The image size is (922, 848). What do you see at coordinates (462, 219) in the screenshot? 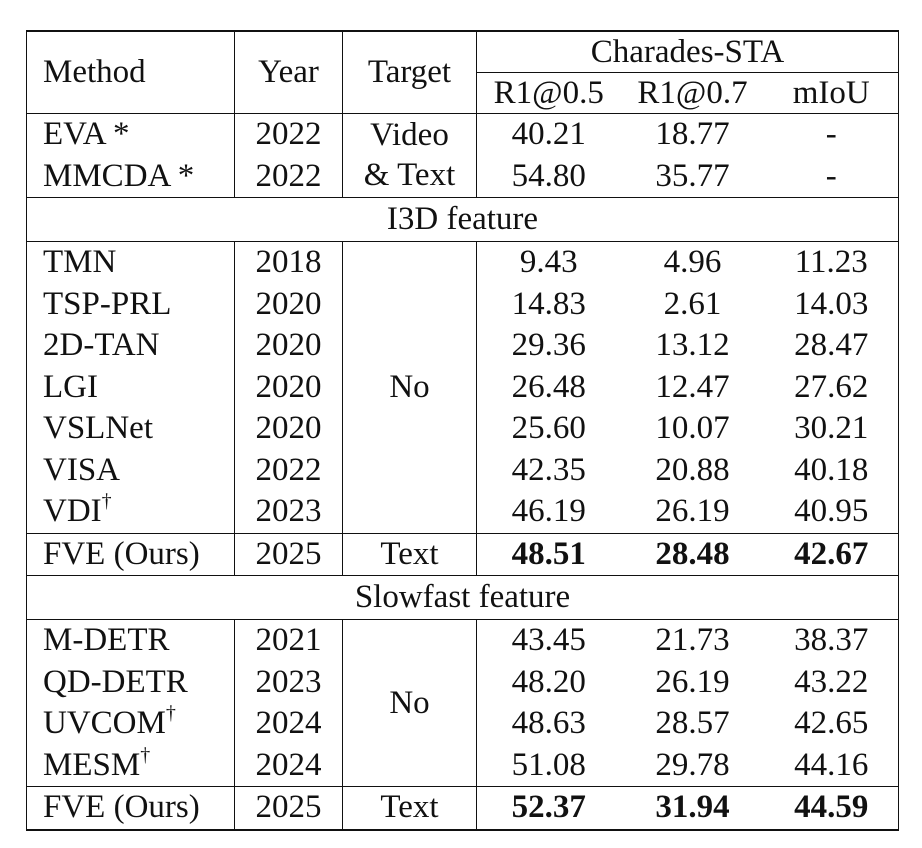
I see `section-header-row: I3D feature` at bounding box center [462, 219].